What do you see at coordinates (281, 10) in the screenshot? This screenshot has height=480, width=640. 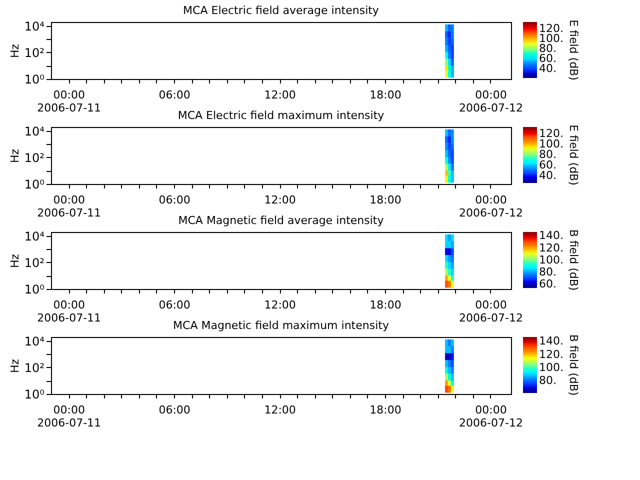 I see `chart-title: MCA Electric field average intensity` at bounding box center [281, 10].